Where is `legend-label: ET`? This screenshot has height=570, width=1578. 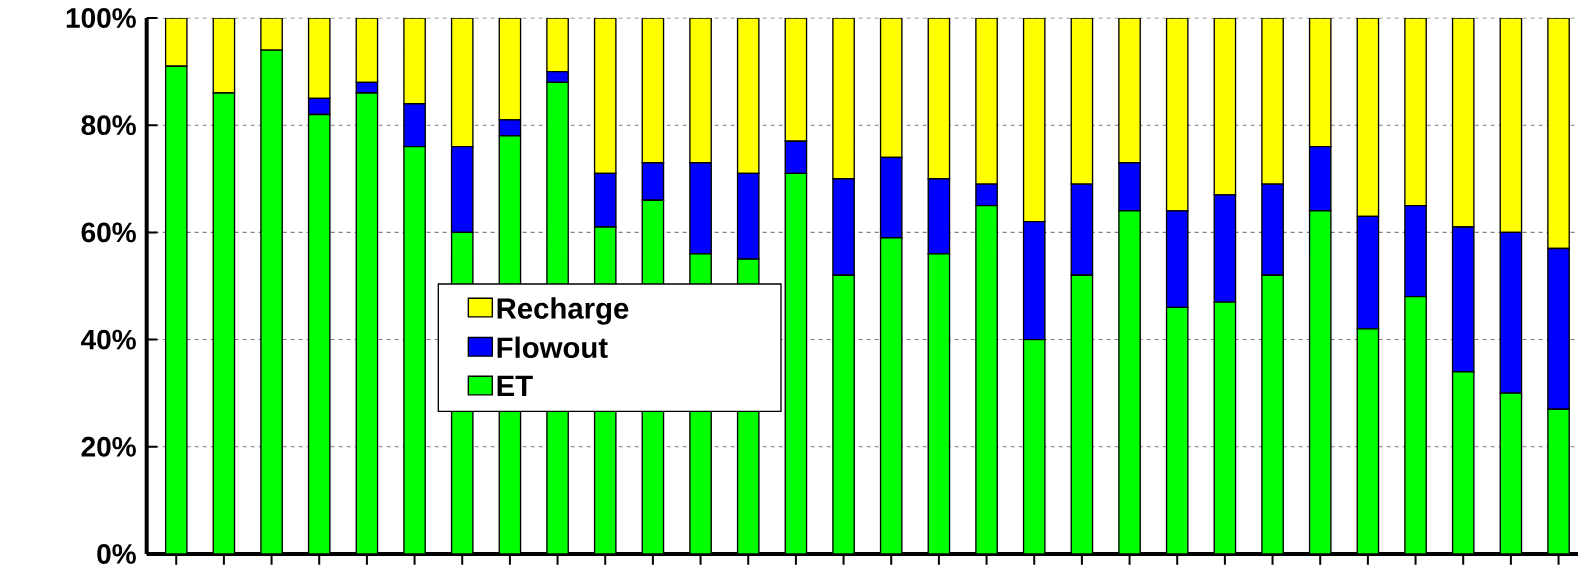 legend-label: ET is located at coordinates (515, 385).